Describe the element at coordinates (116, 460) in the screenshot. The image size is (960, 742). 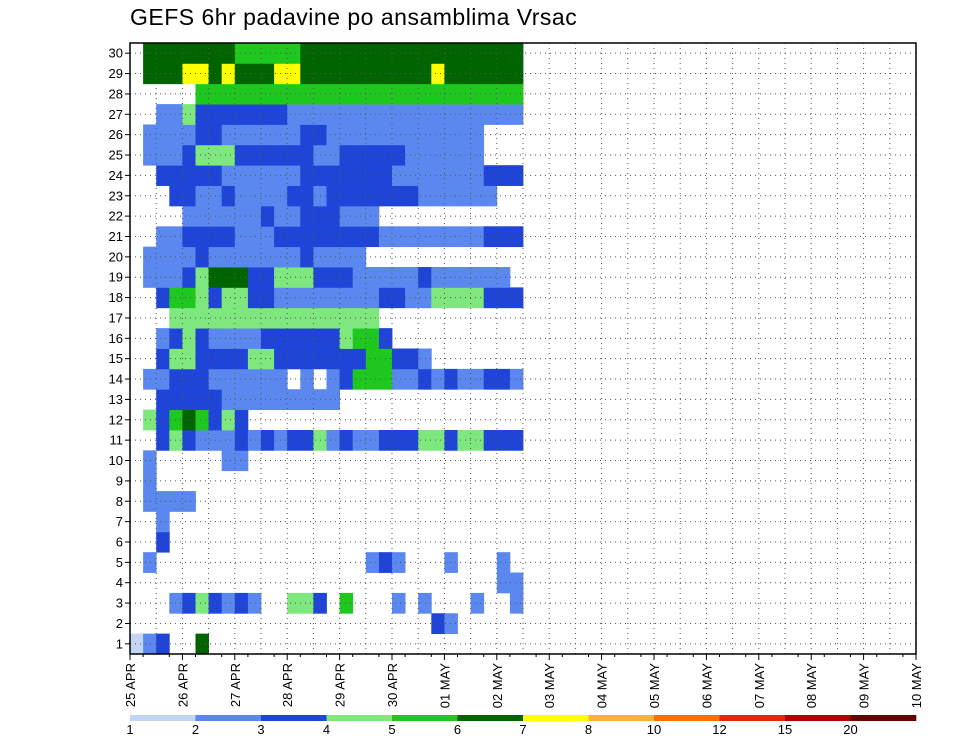
I see `y-tick-label: 10` at that location.